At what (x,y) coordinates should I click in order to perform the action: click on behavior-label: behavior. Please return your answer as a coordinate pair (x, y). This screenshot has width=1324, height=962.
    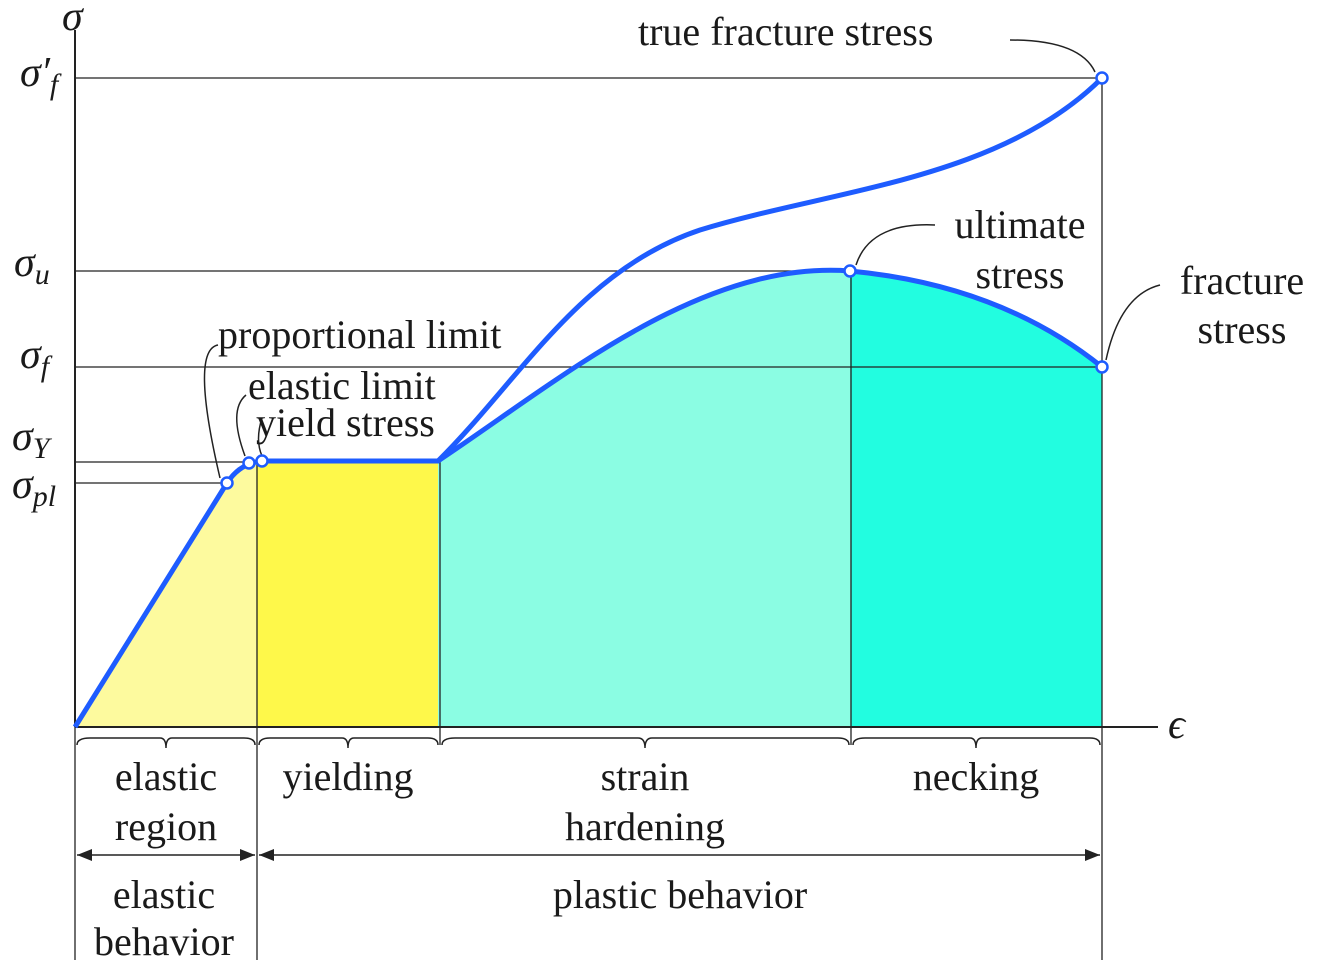
    Looking at the image, I should click on (164, 940).